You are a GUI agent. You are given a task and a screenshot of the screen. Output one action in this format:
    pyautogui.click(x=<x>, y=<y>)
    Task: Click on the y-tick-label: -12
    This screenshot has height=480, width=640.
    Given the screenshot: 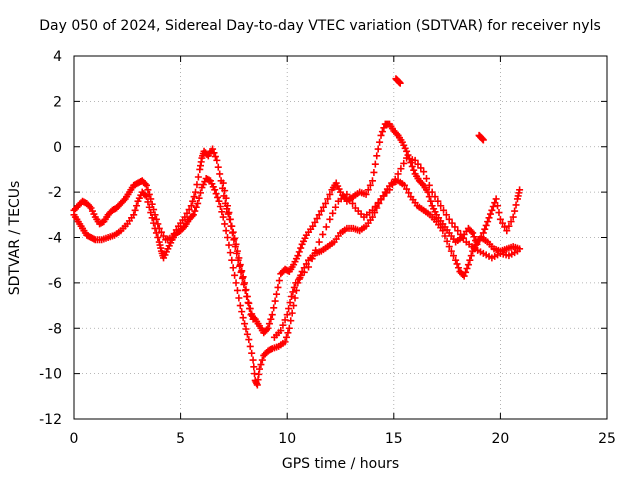 What is the action you would take?
    pyautogui.click(x=50, y=420)
    